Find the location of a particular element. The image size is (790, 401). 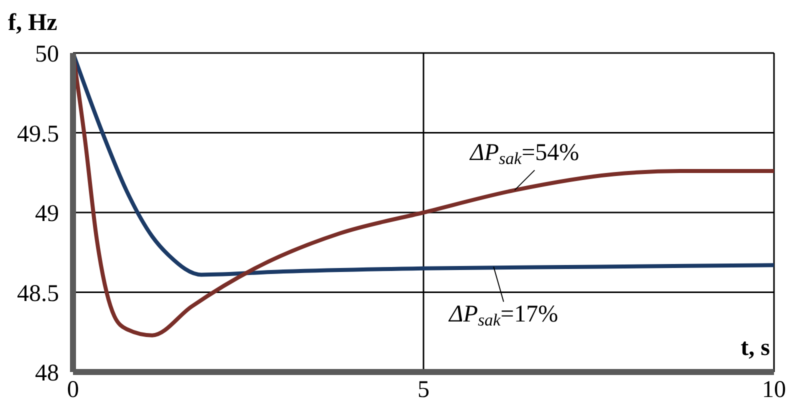

annotation: ΔP$_{sak}$=54% is located at coordinates (524, 154).